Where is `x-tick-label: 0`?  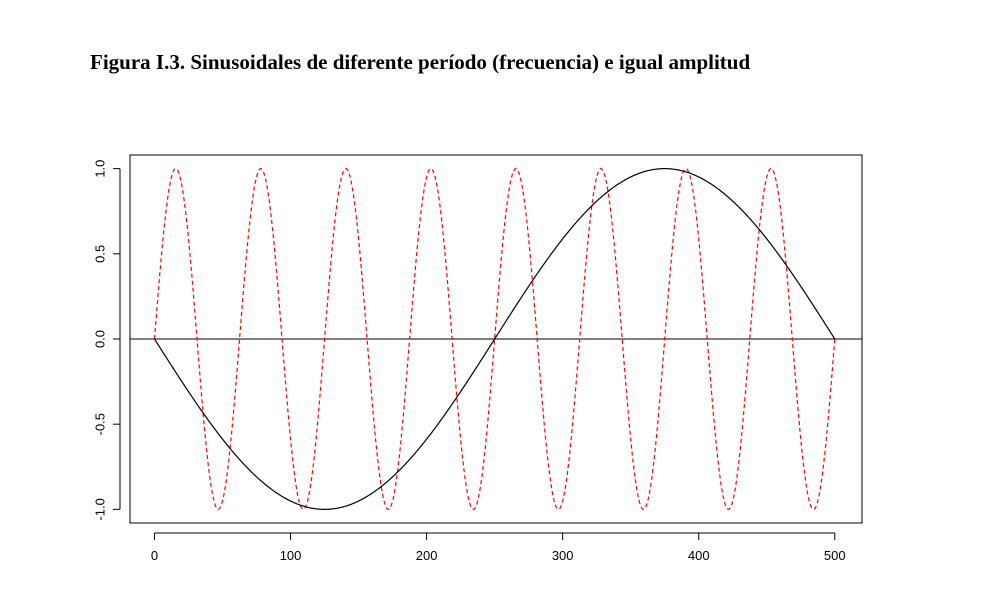 x-tick-label: 0 is located at coordinates (154, 555).